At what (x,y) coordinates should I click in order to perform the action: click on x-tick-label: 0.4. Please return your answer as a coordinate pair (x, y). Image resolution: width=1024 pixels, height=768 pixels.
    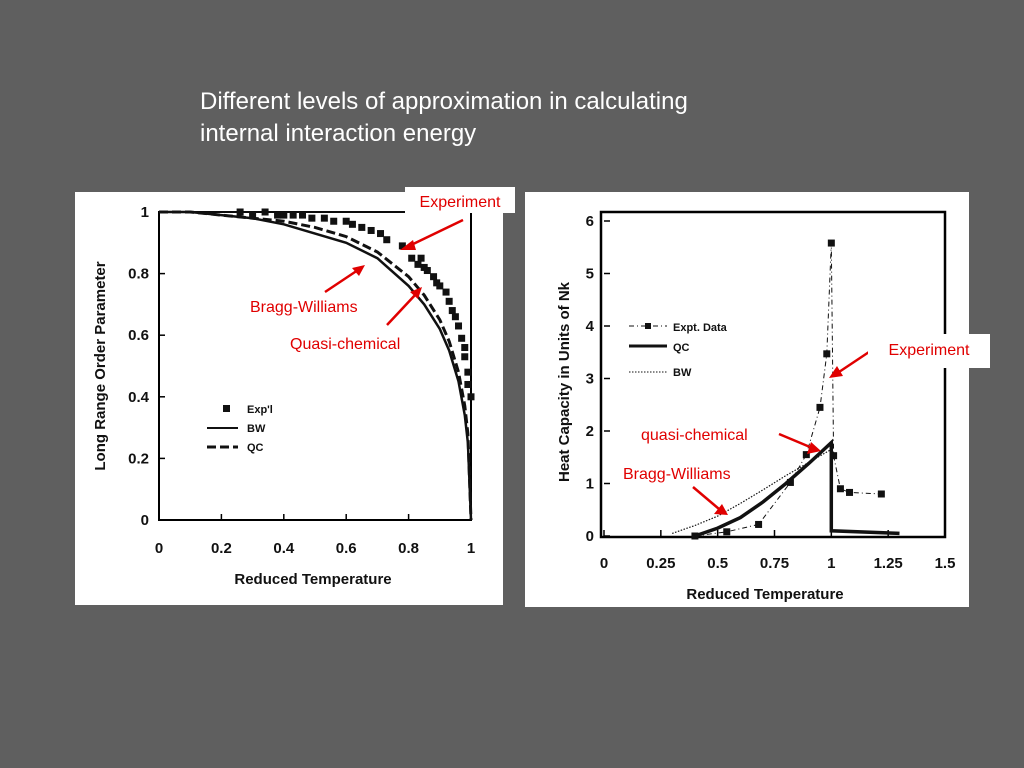
    Looking at the image, I should click on (284, 548).